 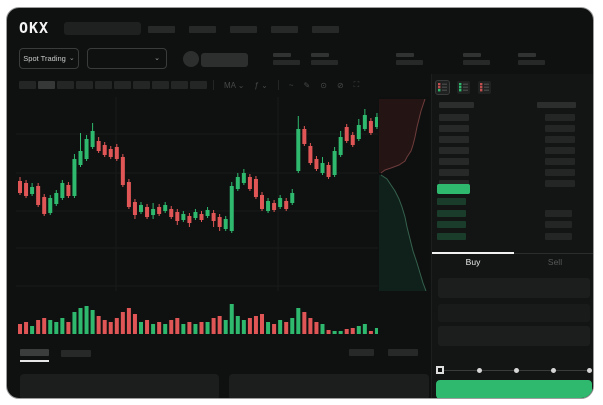 What do you see at coordinates (34, 361) in the screenshot?
I see `bottom-tab-underline` at bounding box center [34, 361].